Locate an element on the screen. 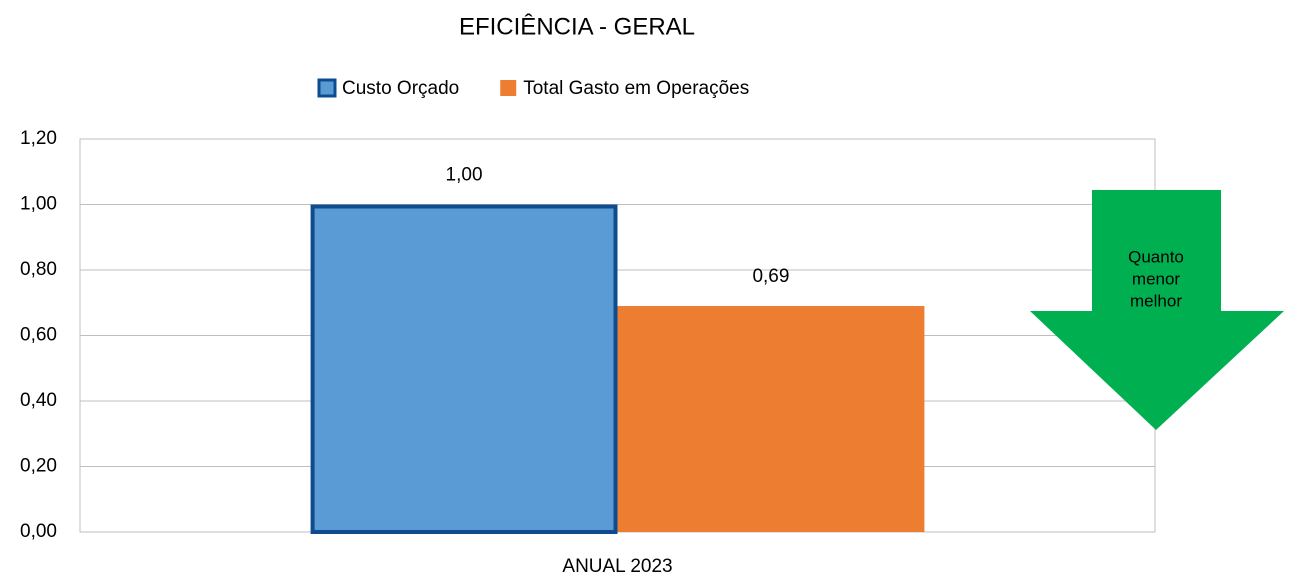 The image size is (1296, 579). legend-label: Custo Orçado is located at coordinates (400, 88).